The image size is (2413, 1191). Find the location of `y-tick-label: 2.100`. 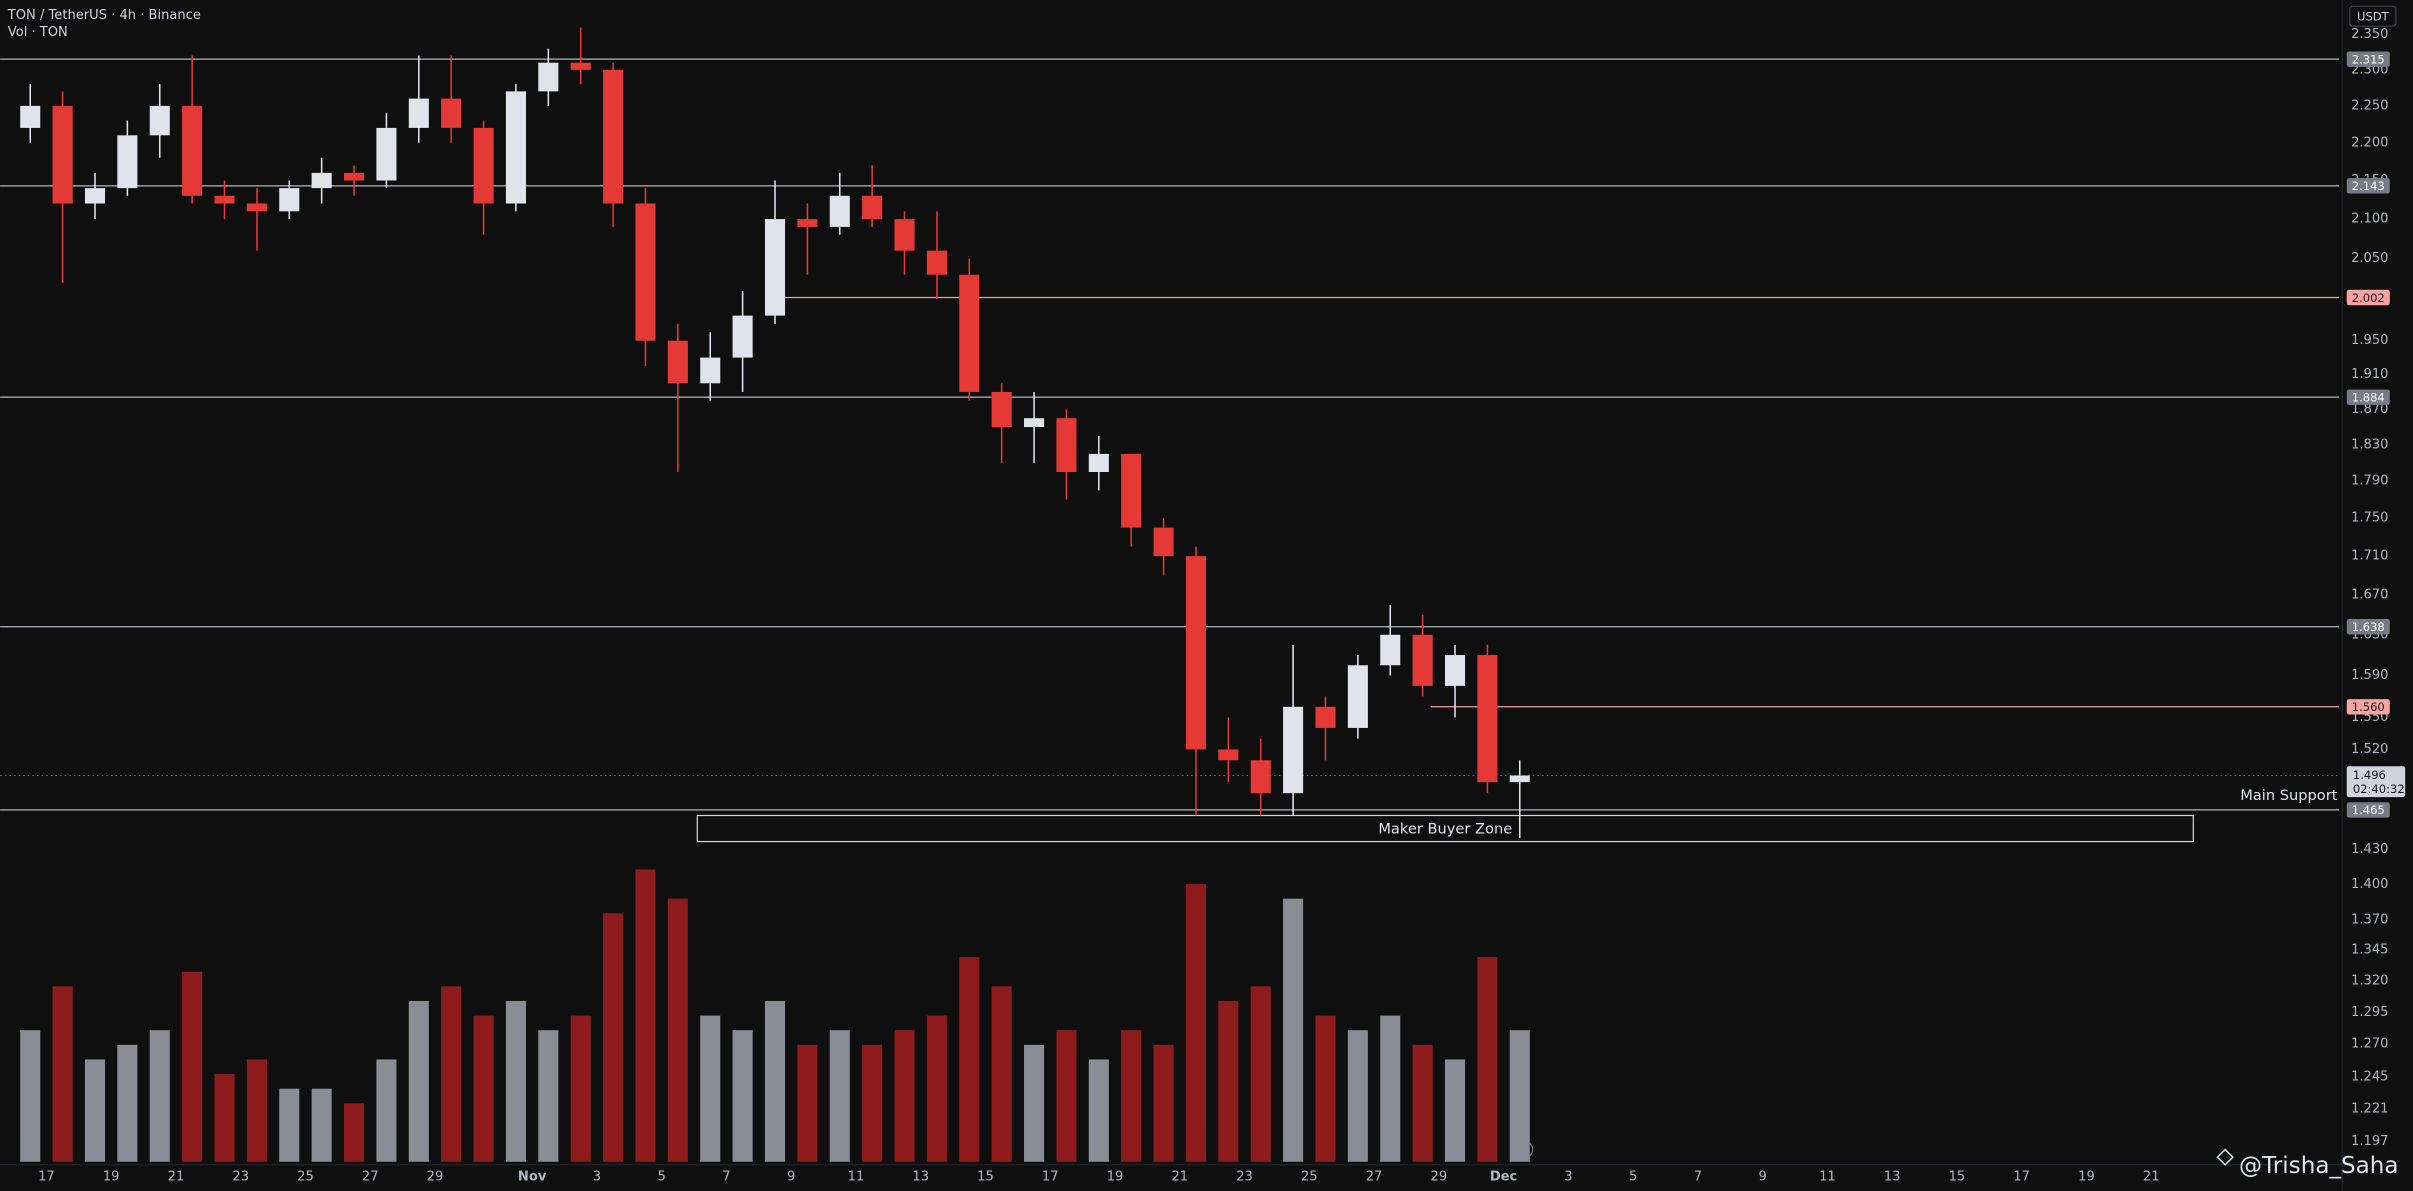

y-tick-label: 2.100 is located at coordinates (2369, 219).